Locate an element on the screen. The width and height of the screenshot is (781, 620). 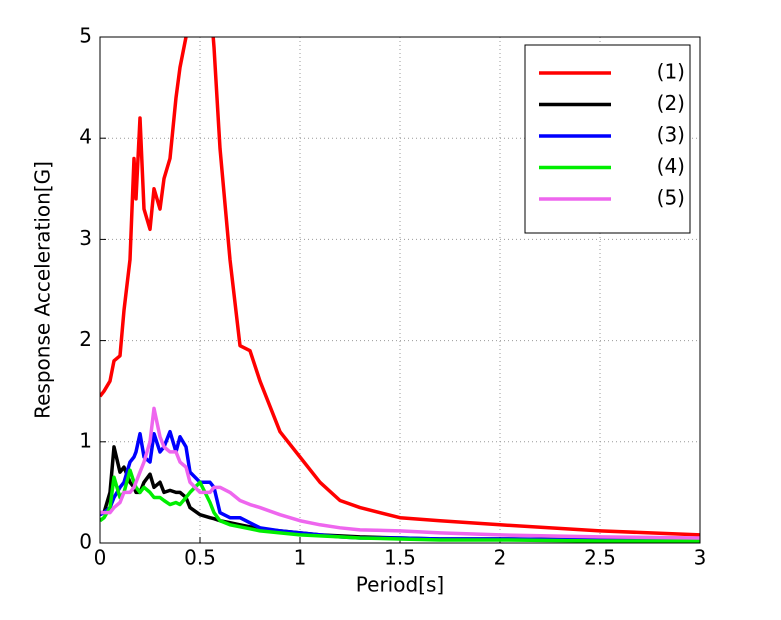
legend-label: (1) is located at coordinates (671, 72).